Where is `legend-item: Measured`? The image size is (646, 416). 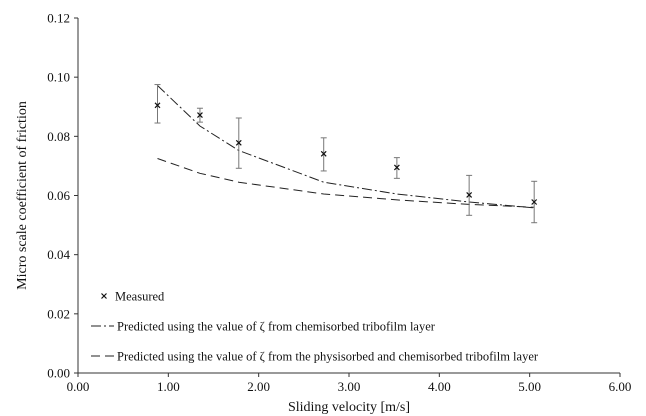
legend-item: Measured is located at coordinates (133, 297).